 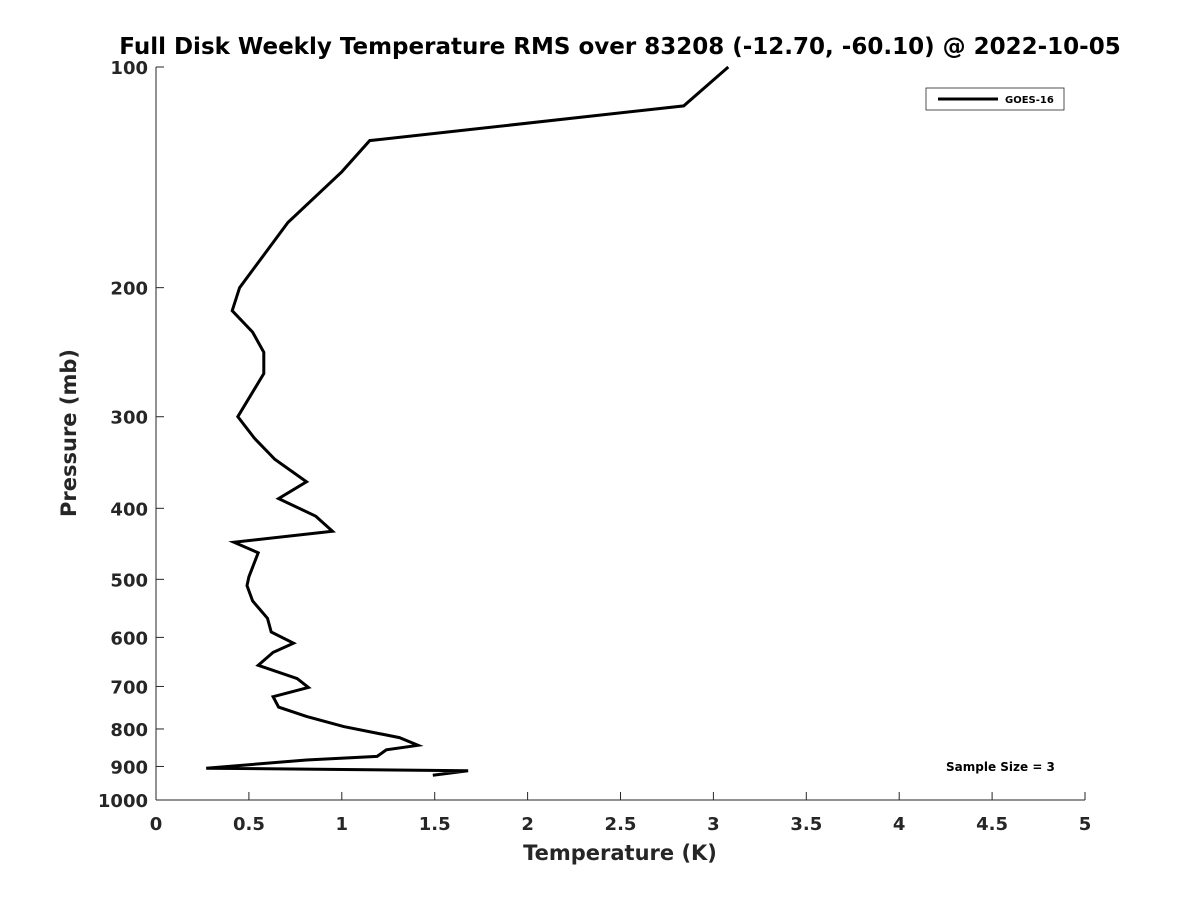 What do you see at coordinates (620, 853) in the screenshot?
I see `x-axis-label: Temperature (K)` at bounding box center [620, 853].